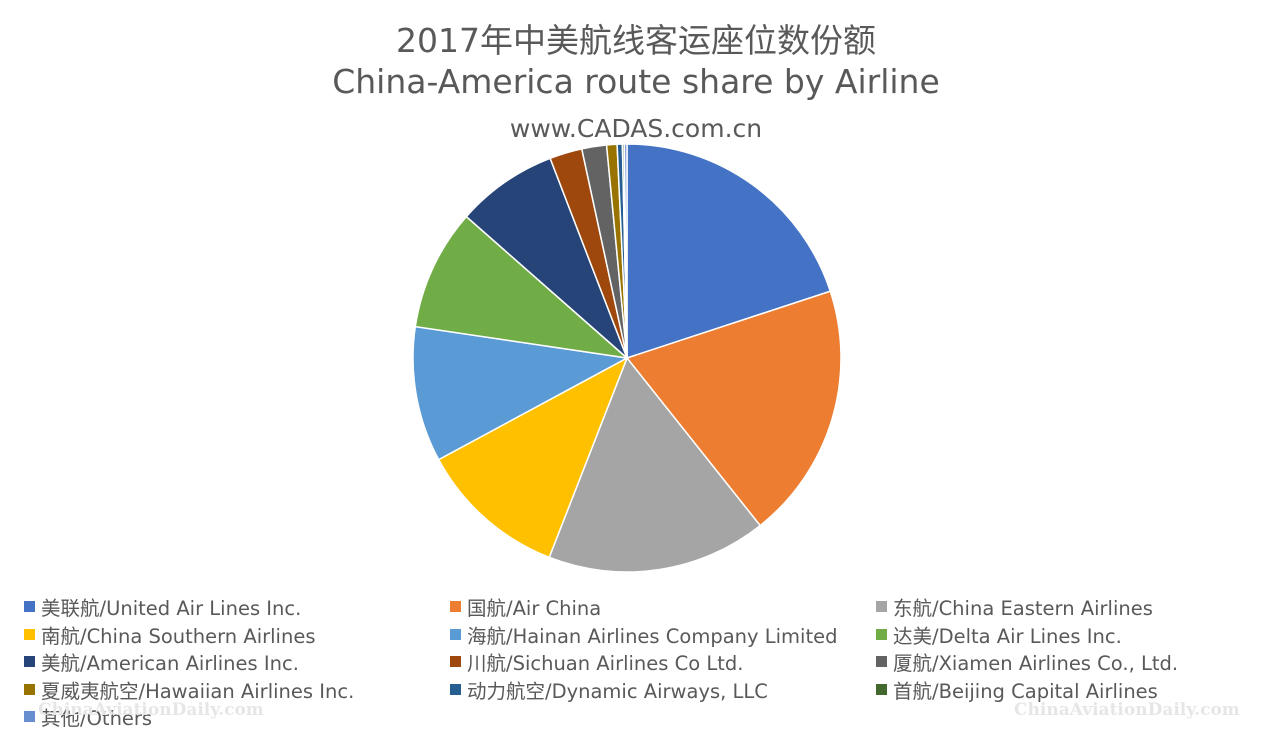  I want to click on legend-item: 夏威夷航空/Hawaiian Airlines Inc., so click(237, 690).